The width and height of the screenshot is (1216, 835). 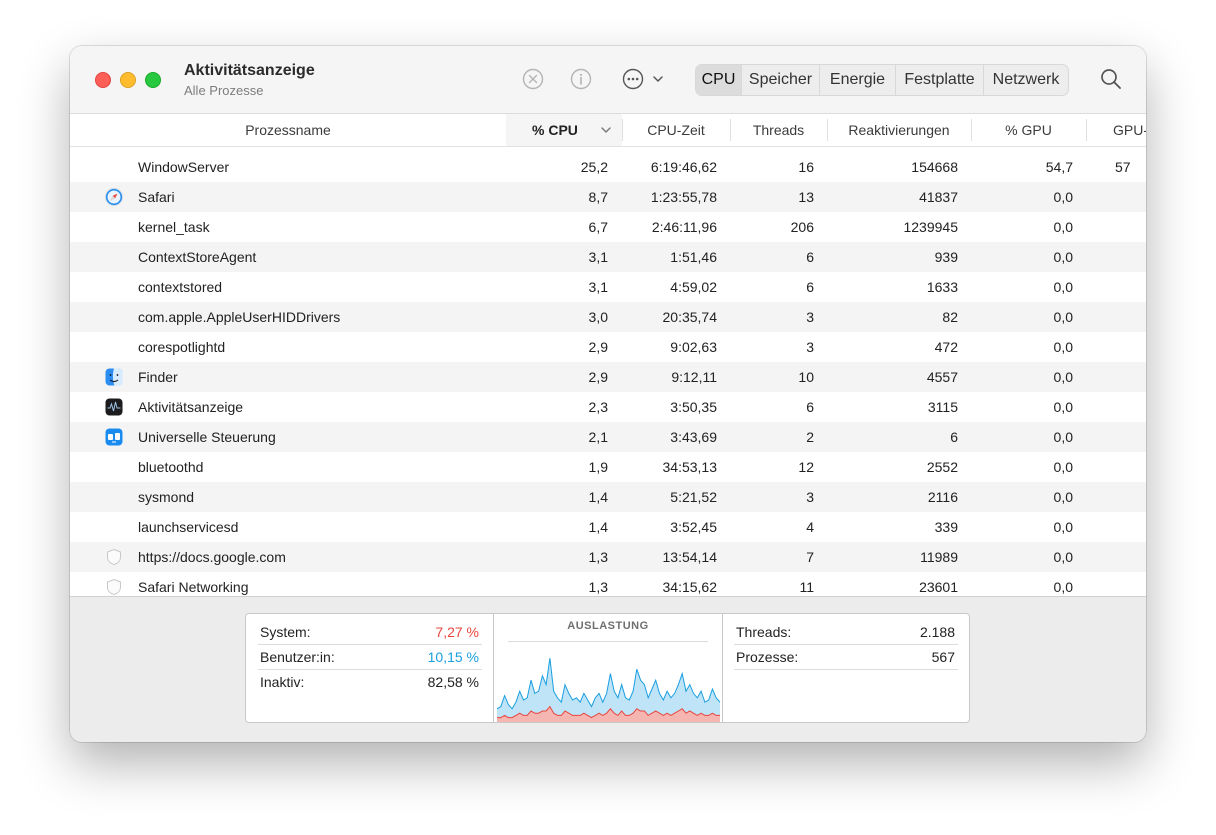 What do you see at coordinates (690, 587) in the screenshot?
I see `process-cpu-time: 34:15,62` at bounding box center [690, 587].